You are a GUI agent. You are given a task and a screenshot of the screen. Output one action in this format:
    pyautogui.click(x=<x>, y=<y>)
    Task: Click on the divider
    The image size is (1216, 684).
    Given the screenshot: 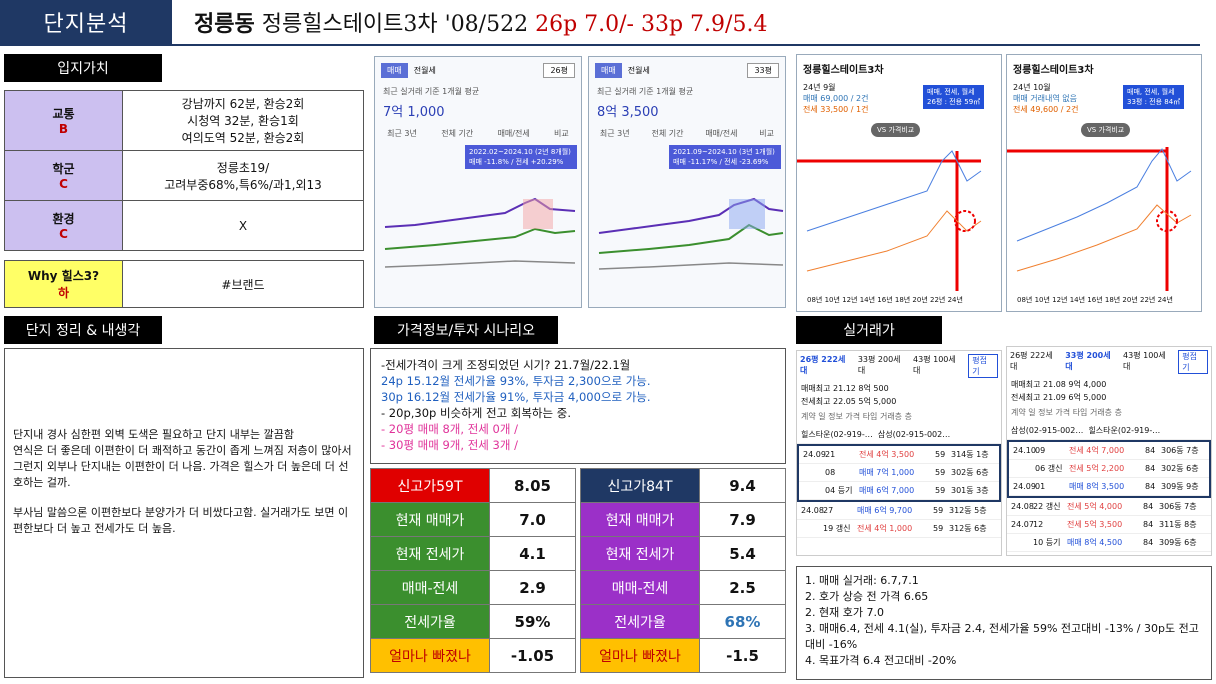 What is the action you would take?
    pyautogui.click(x=600, y=45)
    